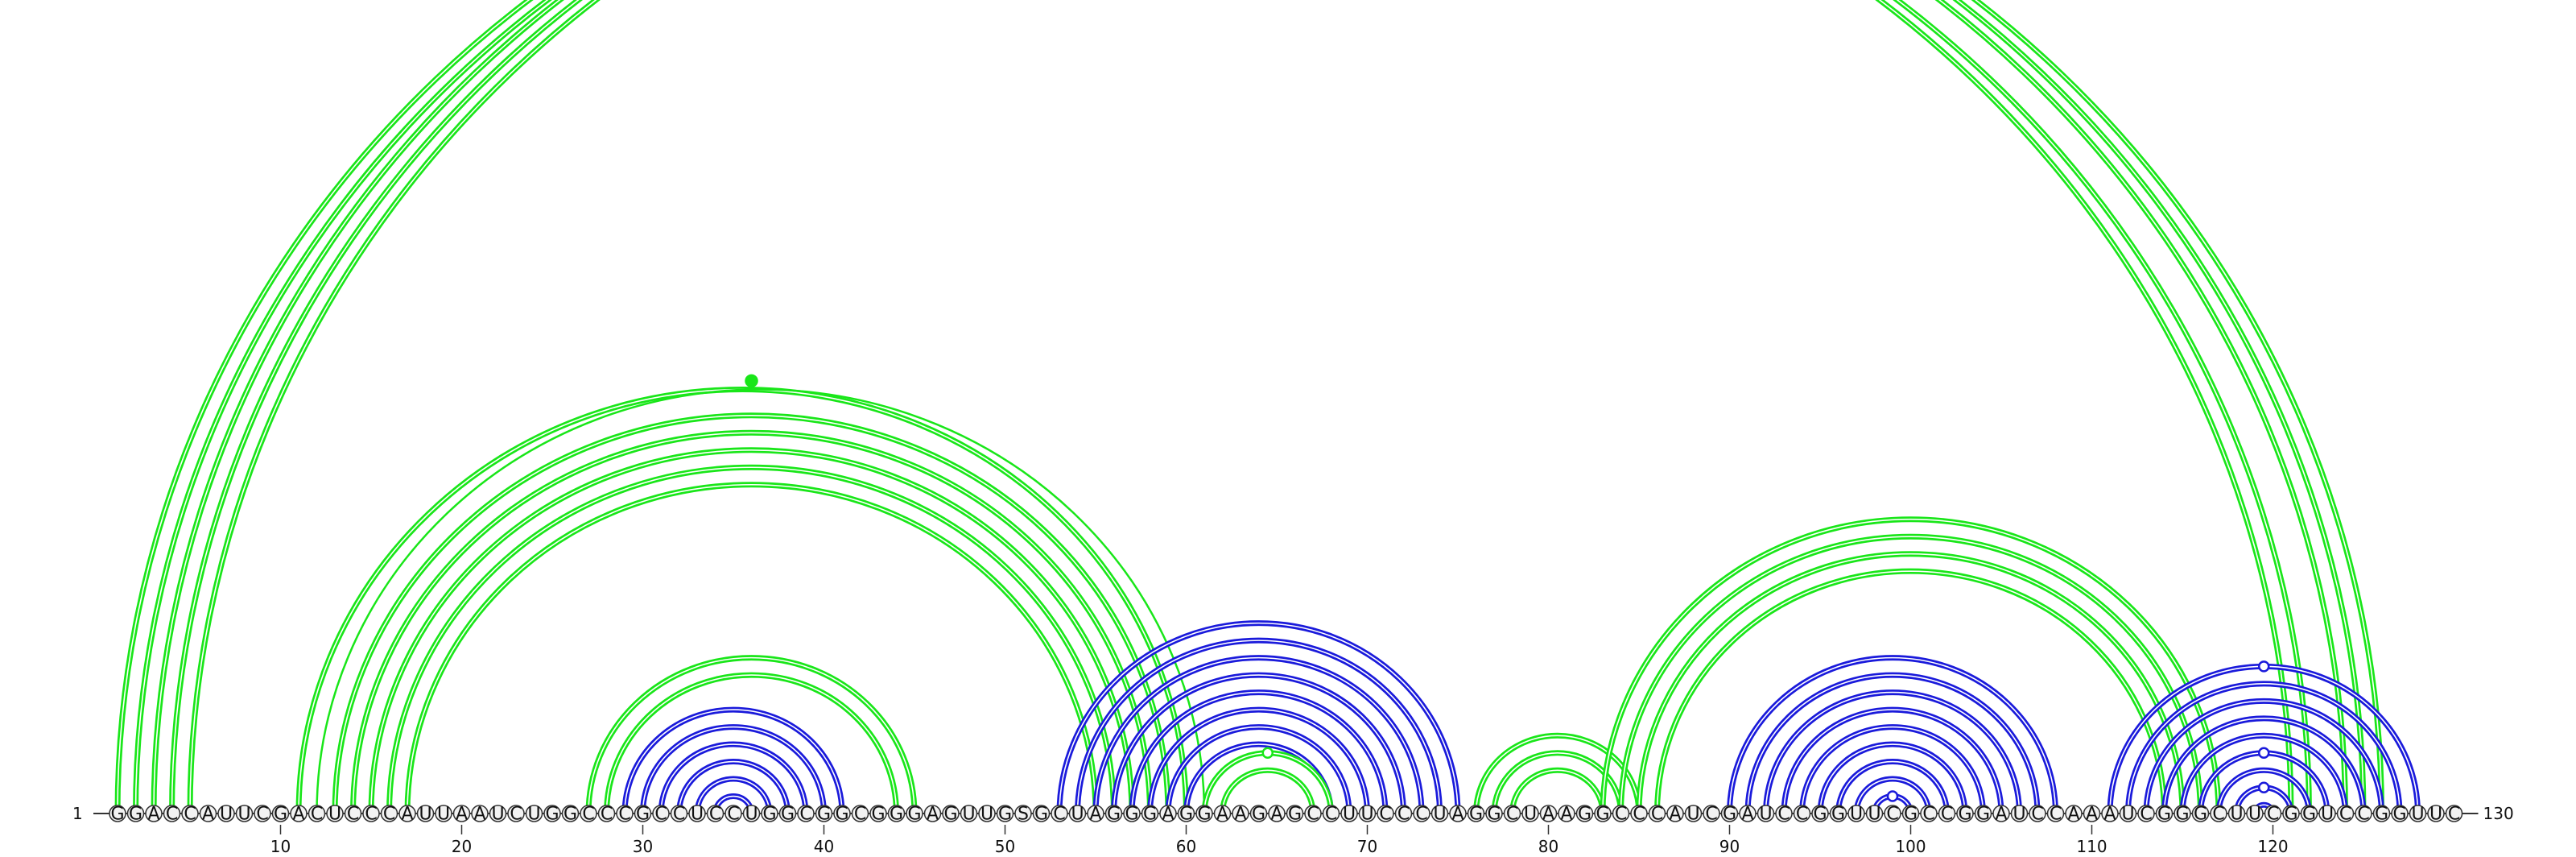 The height and width of the screenshot is (857, 2576). What do you see at coordinates (1279, 840) in the screenshot?
I see `position-axis: 10 20 30 40 50 60 70 80 90 100 110 120` at bounding box center [1279, 840].